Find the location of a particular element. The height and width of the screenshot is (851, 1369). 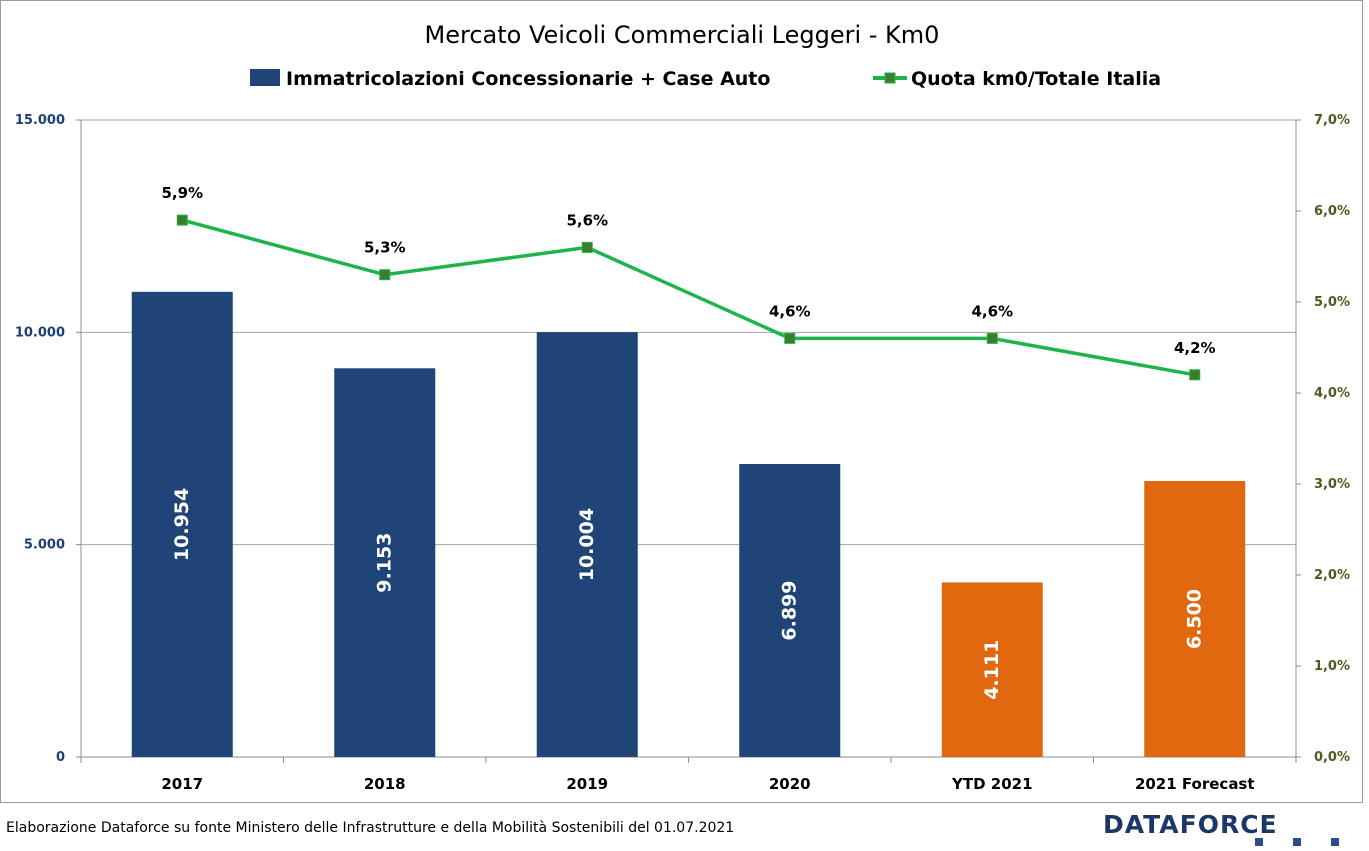

bar-value-label: 6.899 is located at coordinates (790, 610).